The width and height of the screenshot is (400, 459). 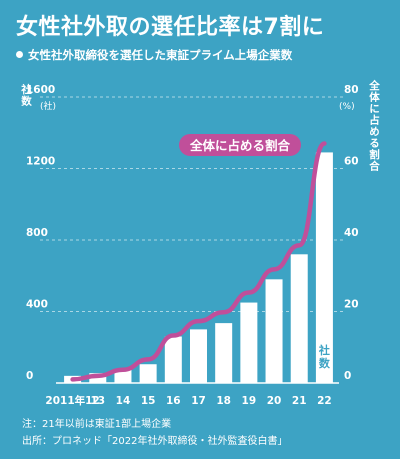 What do you see at coordinates (37, 305) in the screenshot?
I see `left-tick-label: 400` at bounding box center [37, 305].